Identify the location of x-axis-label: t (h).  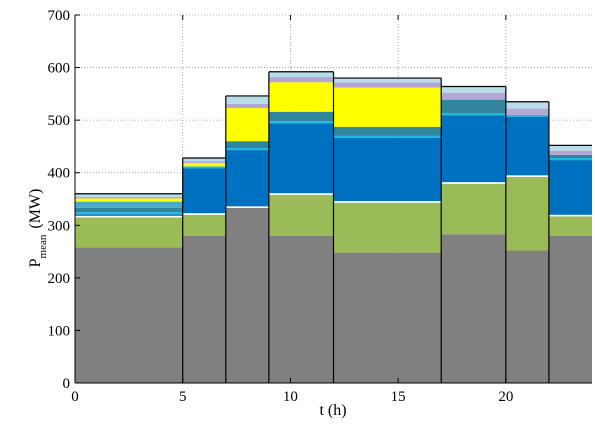
(332, 410).